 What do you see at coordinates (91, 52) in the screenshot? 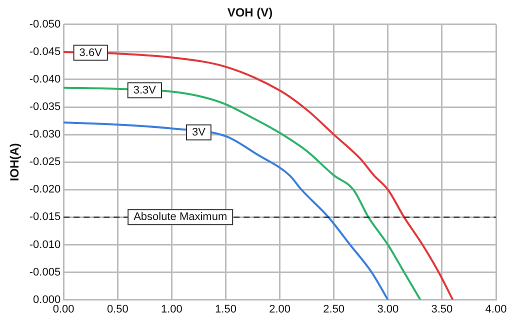
I see `series-label: 3.6V` at bounding box center [91, 52].